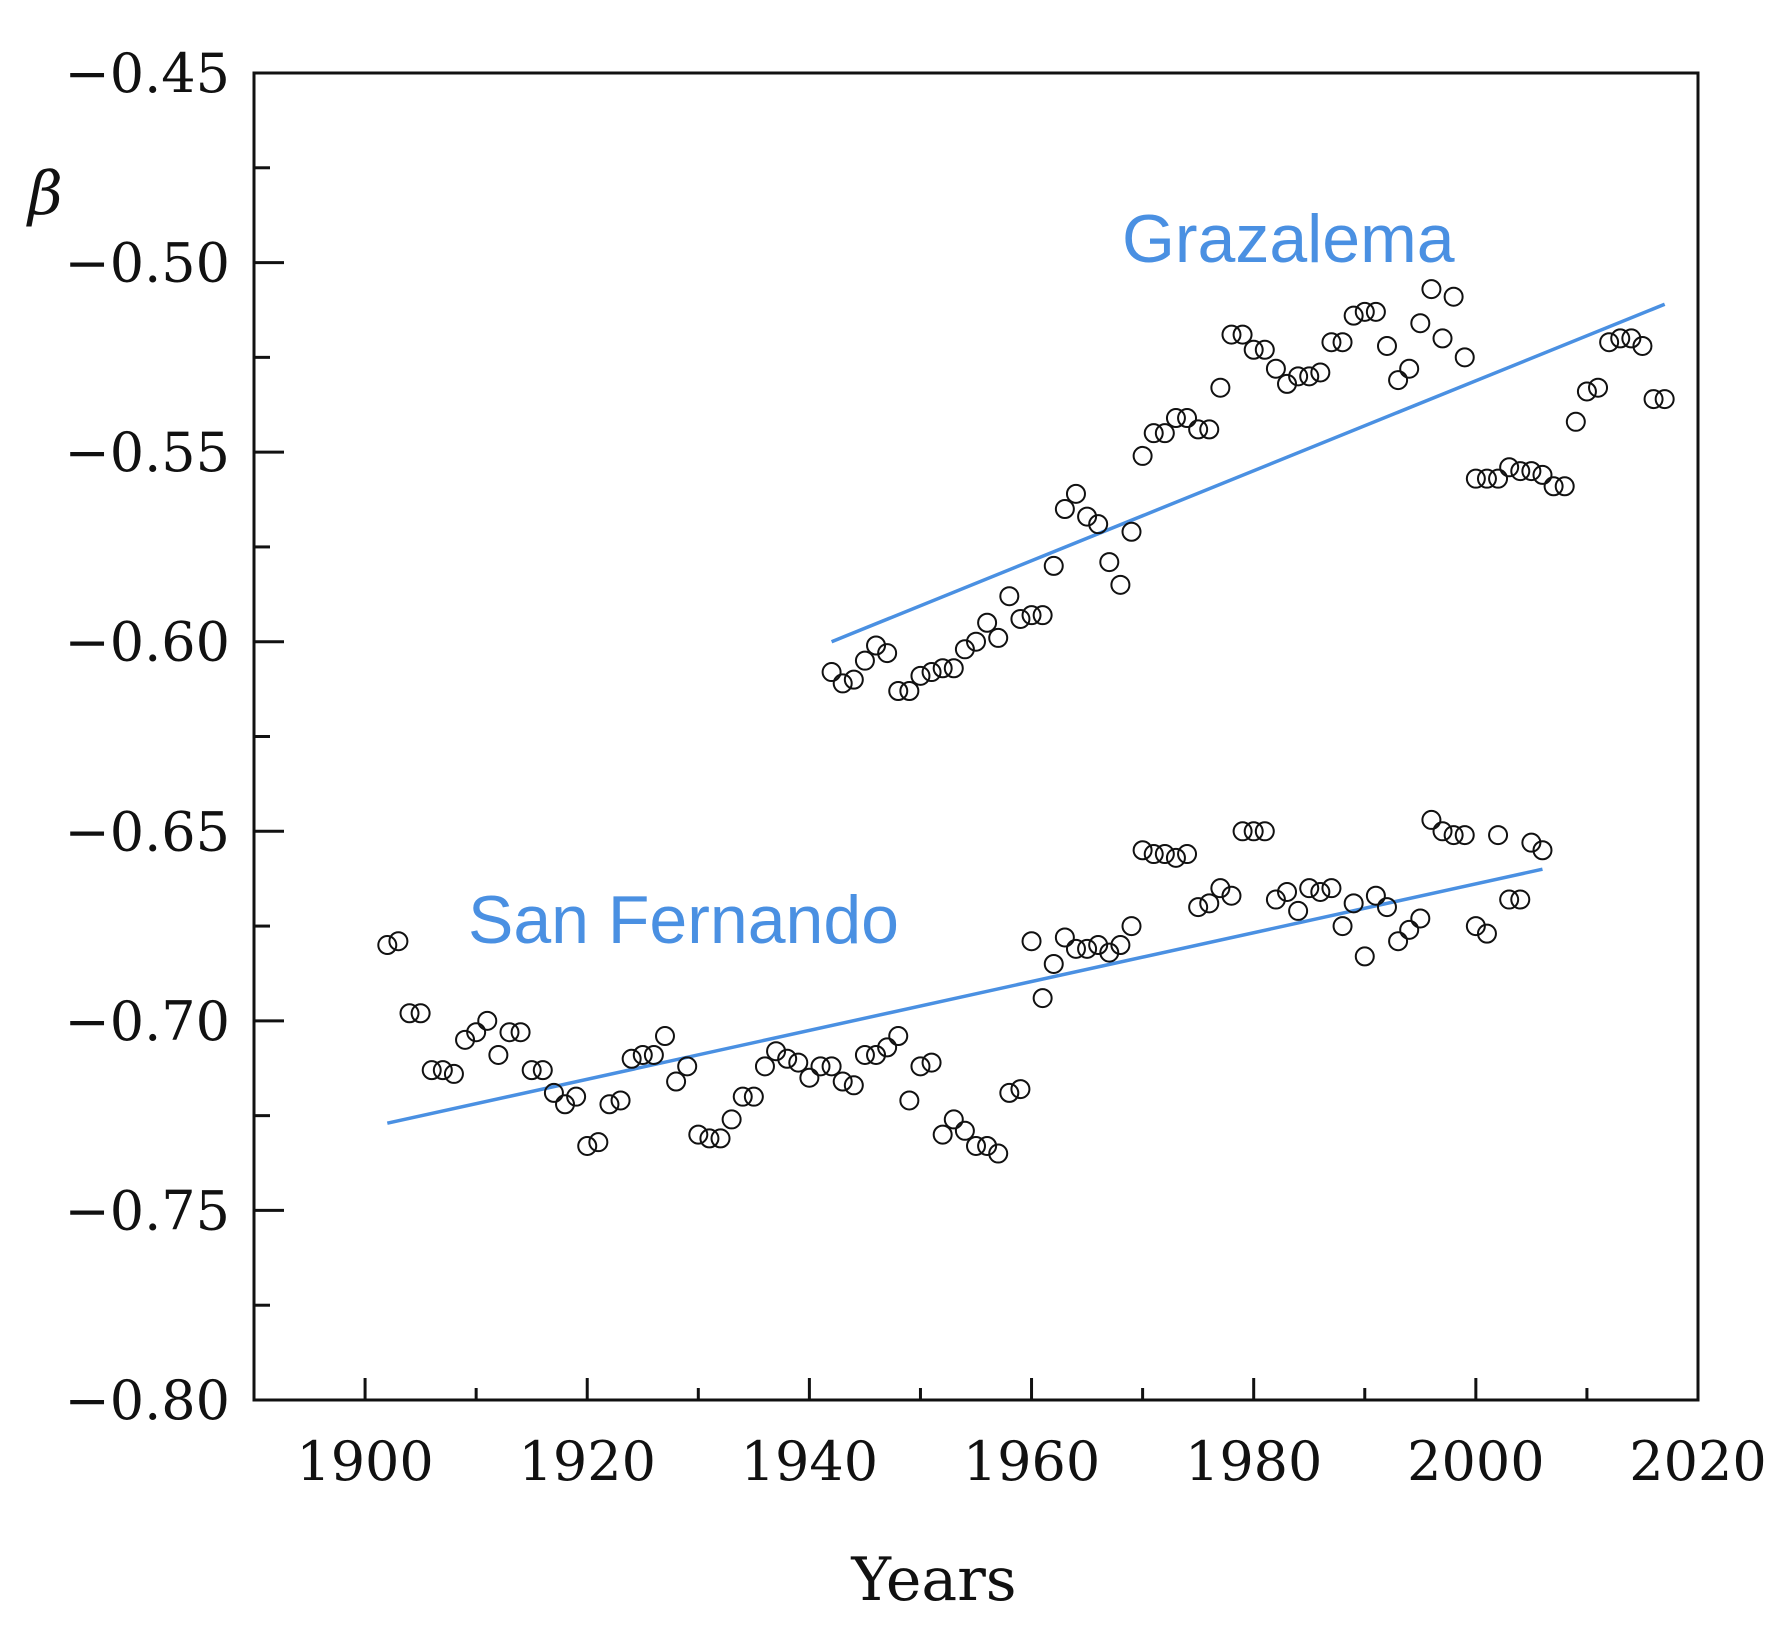  Describe the element at coordinates (147, 452) in the screenshot. I see `y-tick-label: −0.55` at that location.